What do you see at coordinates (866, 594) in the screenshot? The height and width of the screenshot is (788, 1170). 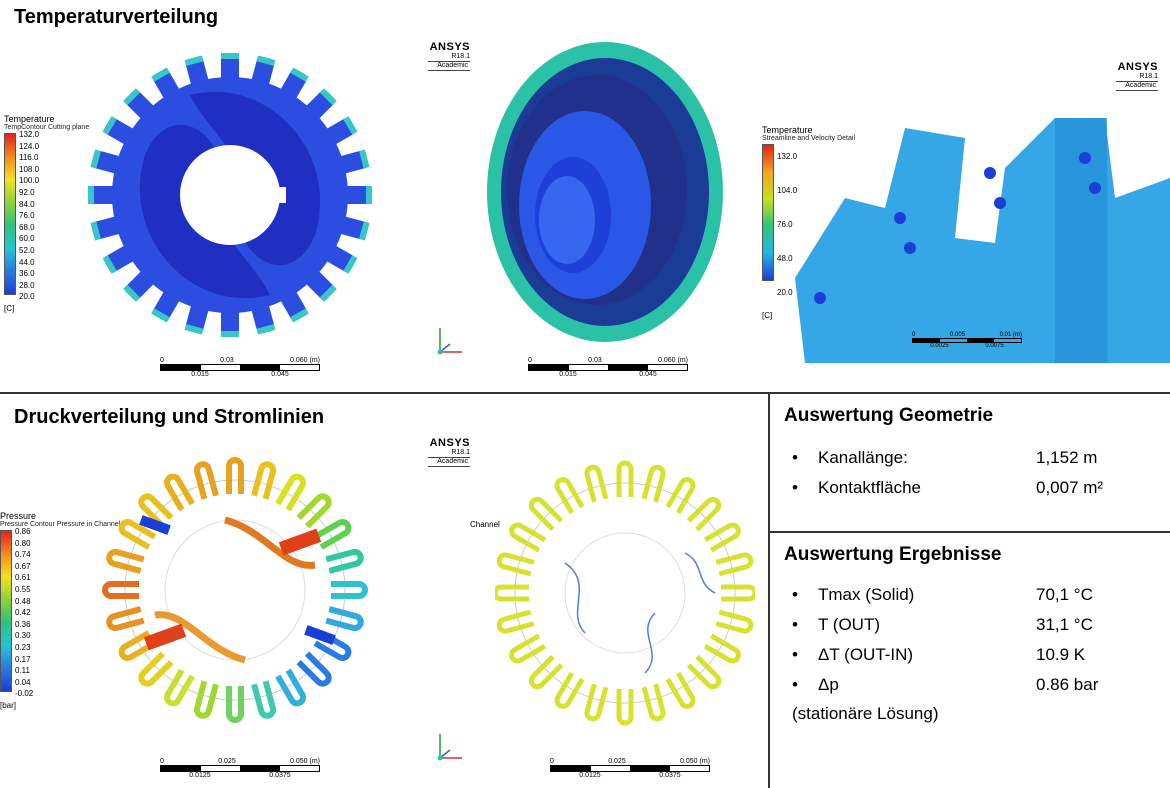 I see `row-label: Tmax (Solid)` at bounding box center [866, 594].